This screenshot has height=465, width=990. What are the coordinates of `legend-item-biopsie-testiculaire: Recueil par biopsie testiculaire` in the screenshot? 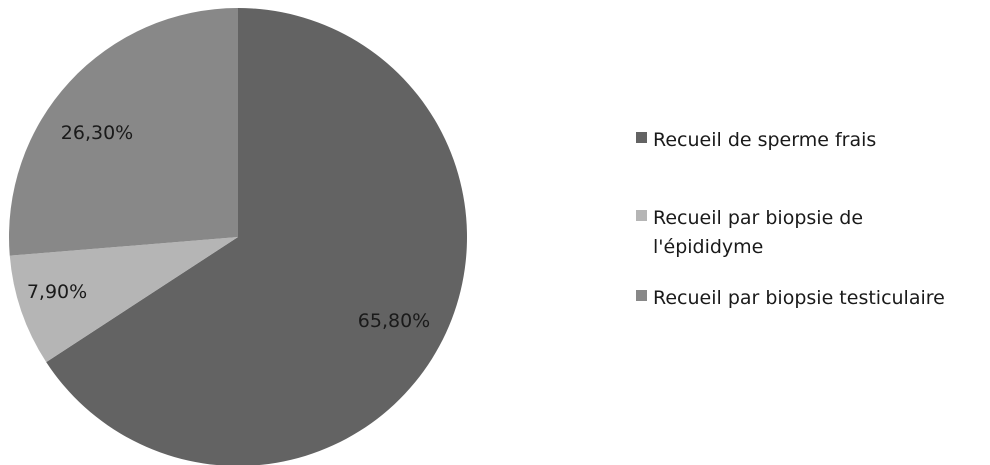 It's located at (790, 298).